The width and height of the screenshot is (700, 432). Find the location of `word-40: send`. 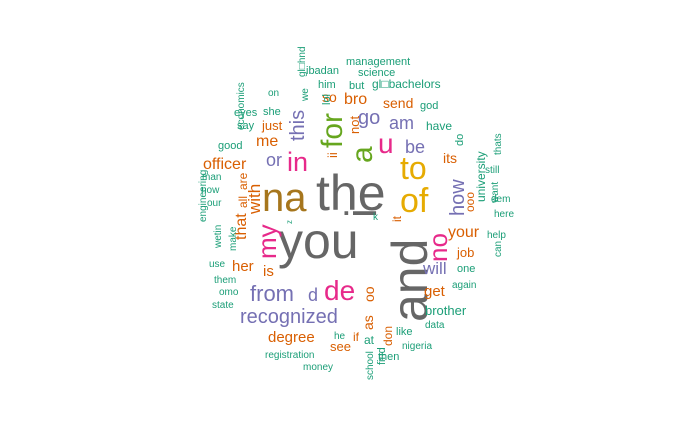

word-40: send is located at coordinates (398, 103).